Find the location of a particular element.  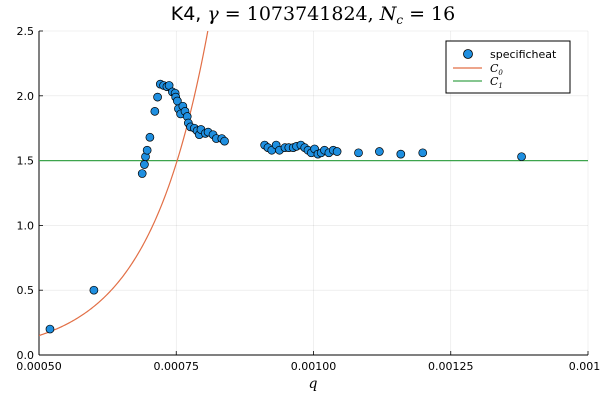

title-n-value: = 16 is located at coordinates (429, 14).